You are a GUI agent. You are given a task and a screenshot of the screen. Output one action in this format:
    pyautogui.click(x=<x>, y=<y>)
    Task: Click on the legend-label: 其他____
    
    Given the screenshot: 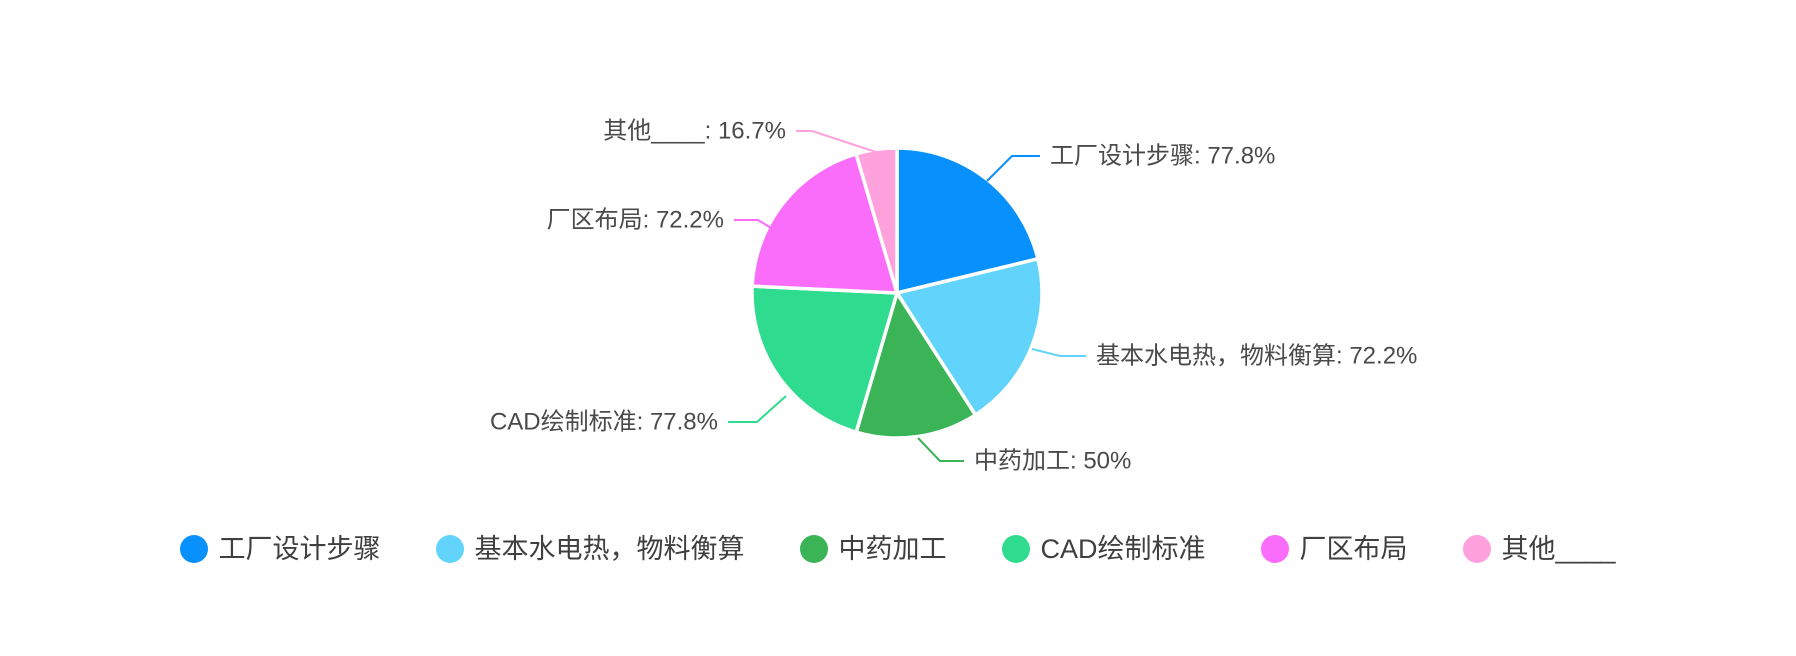 What is the action you would take?
    pyautogui.click(x=1558, y=549)
    